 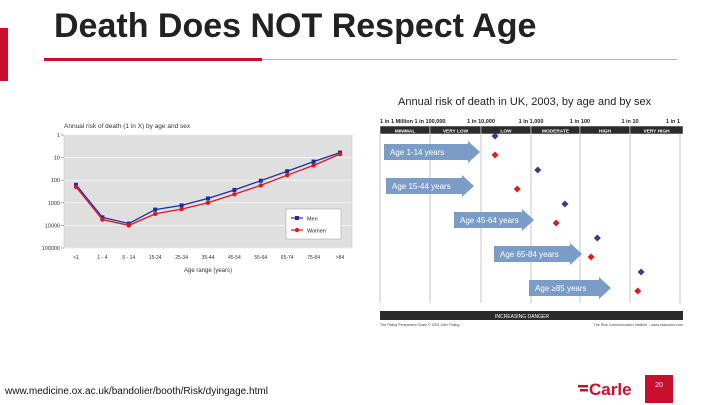 I want to click on accent-bar, so click(x=4, y=54).